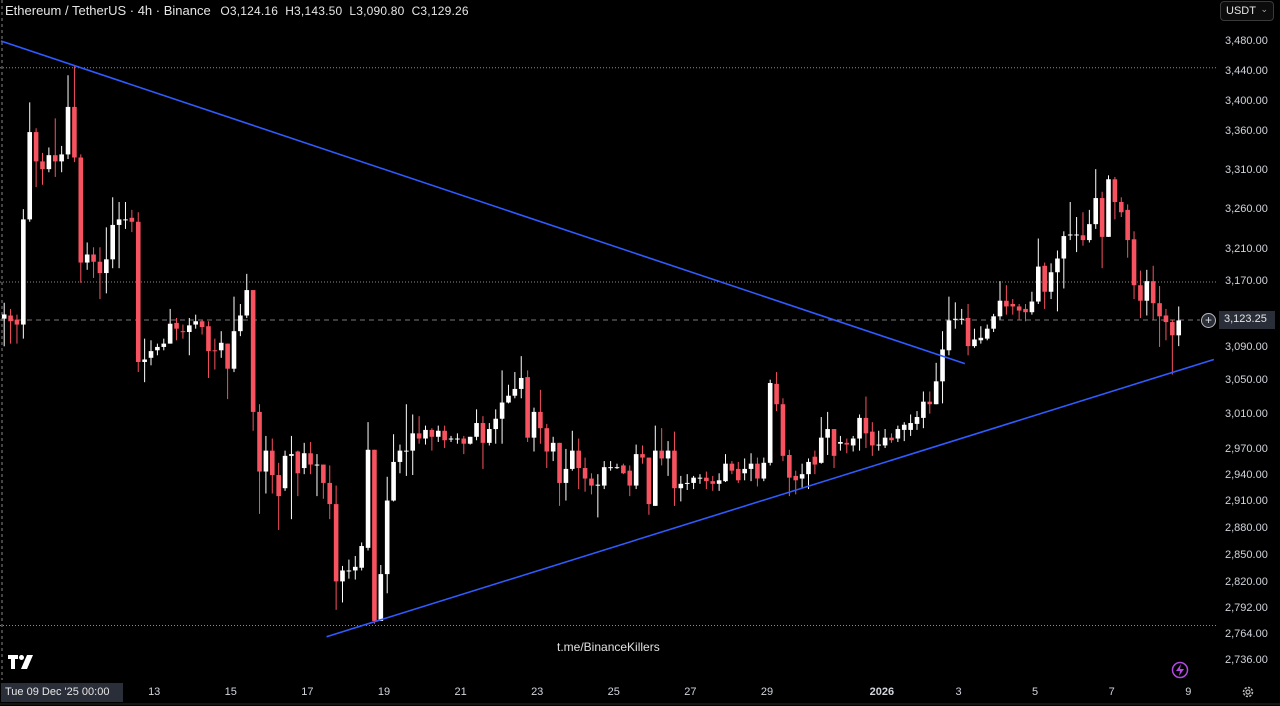 This screenshot has height=706, width=1280. What do you see at coordinates (1246, 528) in the screenshot?
I see `price-tick-label: 2,880.00` at bounding box center [1246, 528].